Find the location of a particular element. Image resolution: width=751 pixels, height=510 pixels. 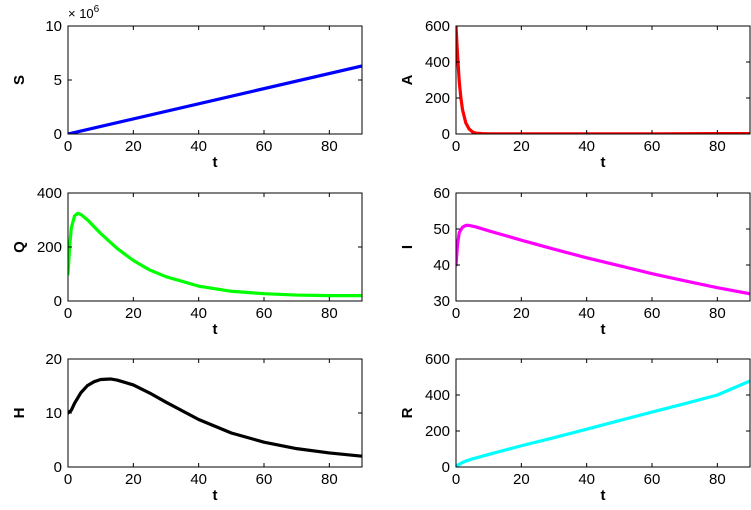

series-line-r is located at coordinates (603, 423).